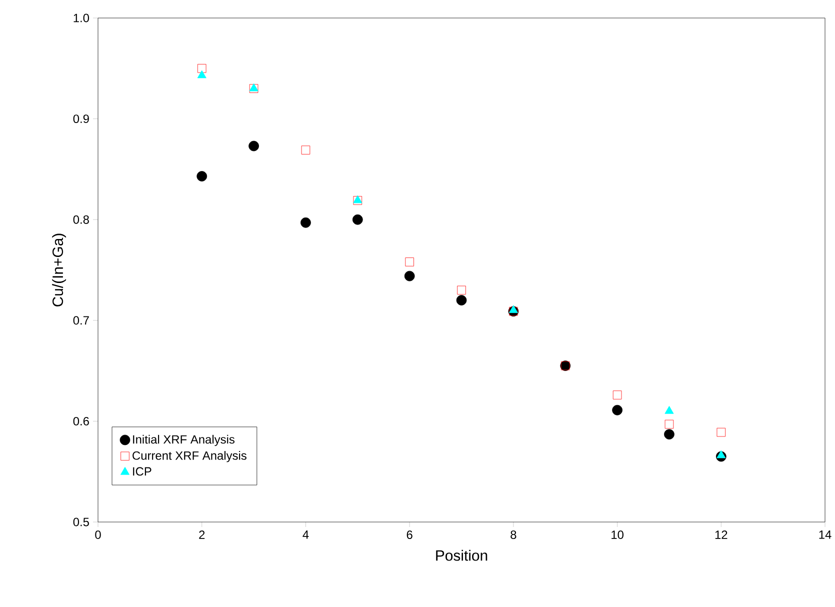  I want to click on legend-label: Initial XRF Analysis, so click(183, 440).